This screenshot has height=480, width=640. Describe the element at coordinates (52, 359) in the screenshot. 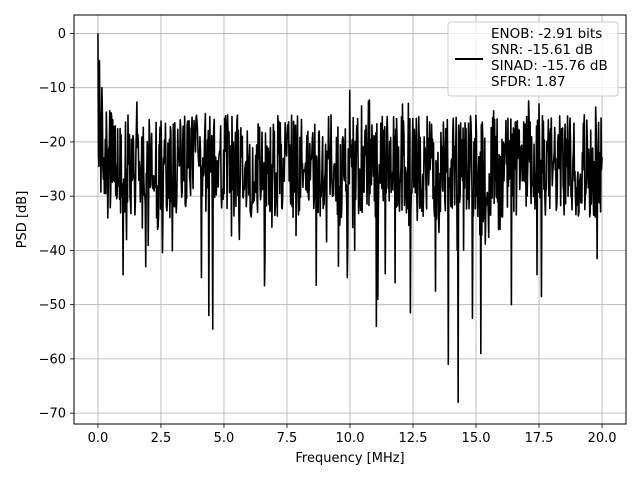

I see `y-tick-label: −60` at that location.